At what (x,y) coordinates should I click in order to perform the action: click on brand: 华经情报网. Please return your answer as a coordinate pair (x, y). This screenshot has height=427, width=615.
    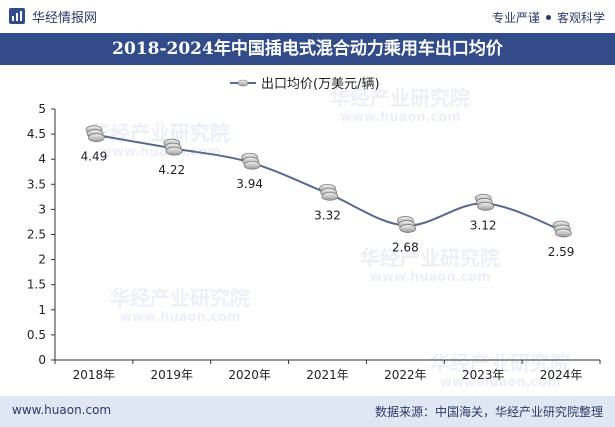
    Looking at the image, I should click on (52, 16).